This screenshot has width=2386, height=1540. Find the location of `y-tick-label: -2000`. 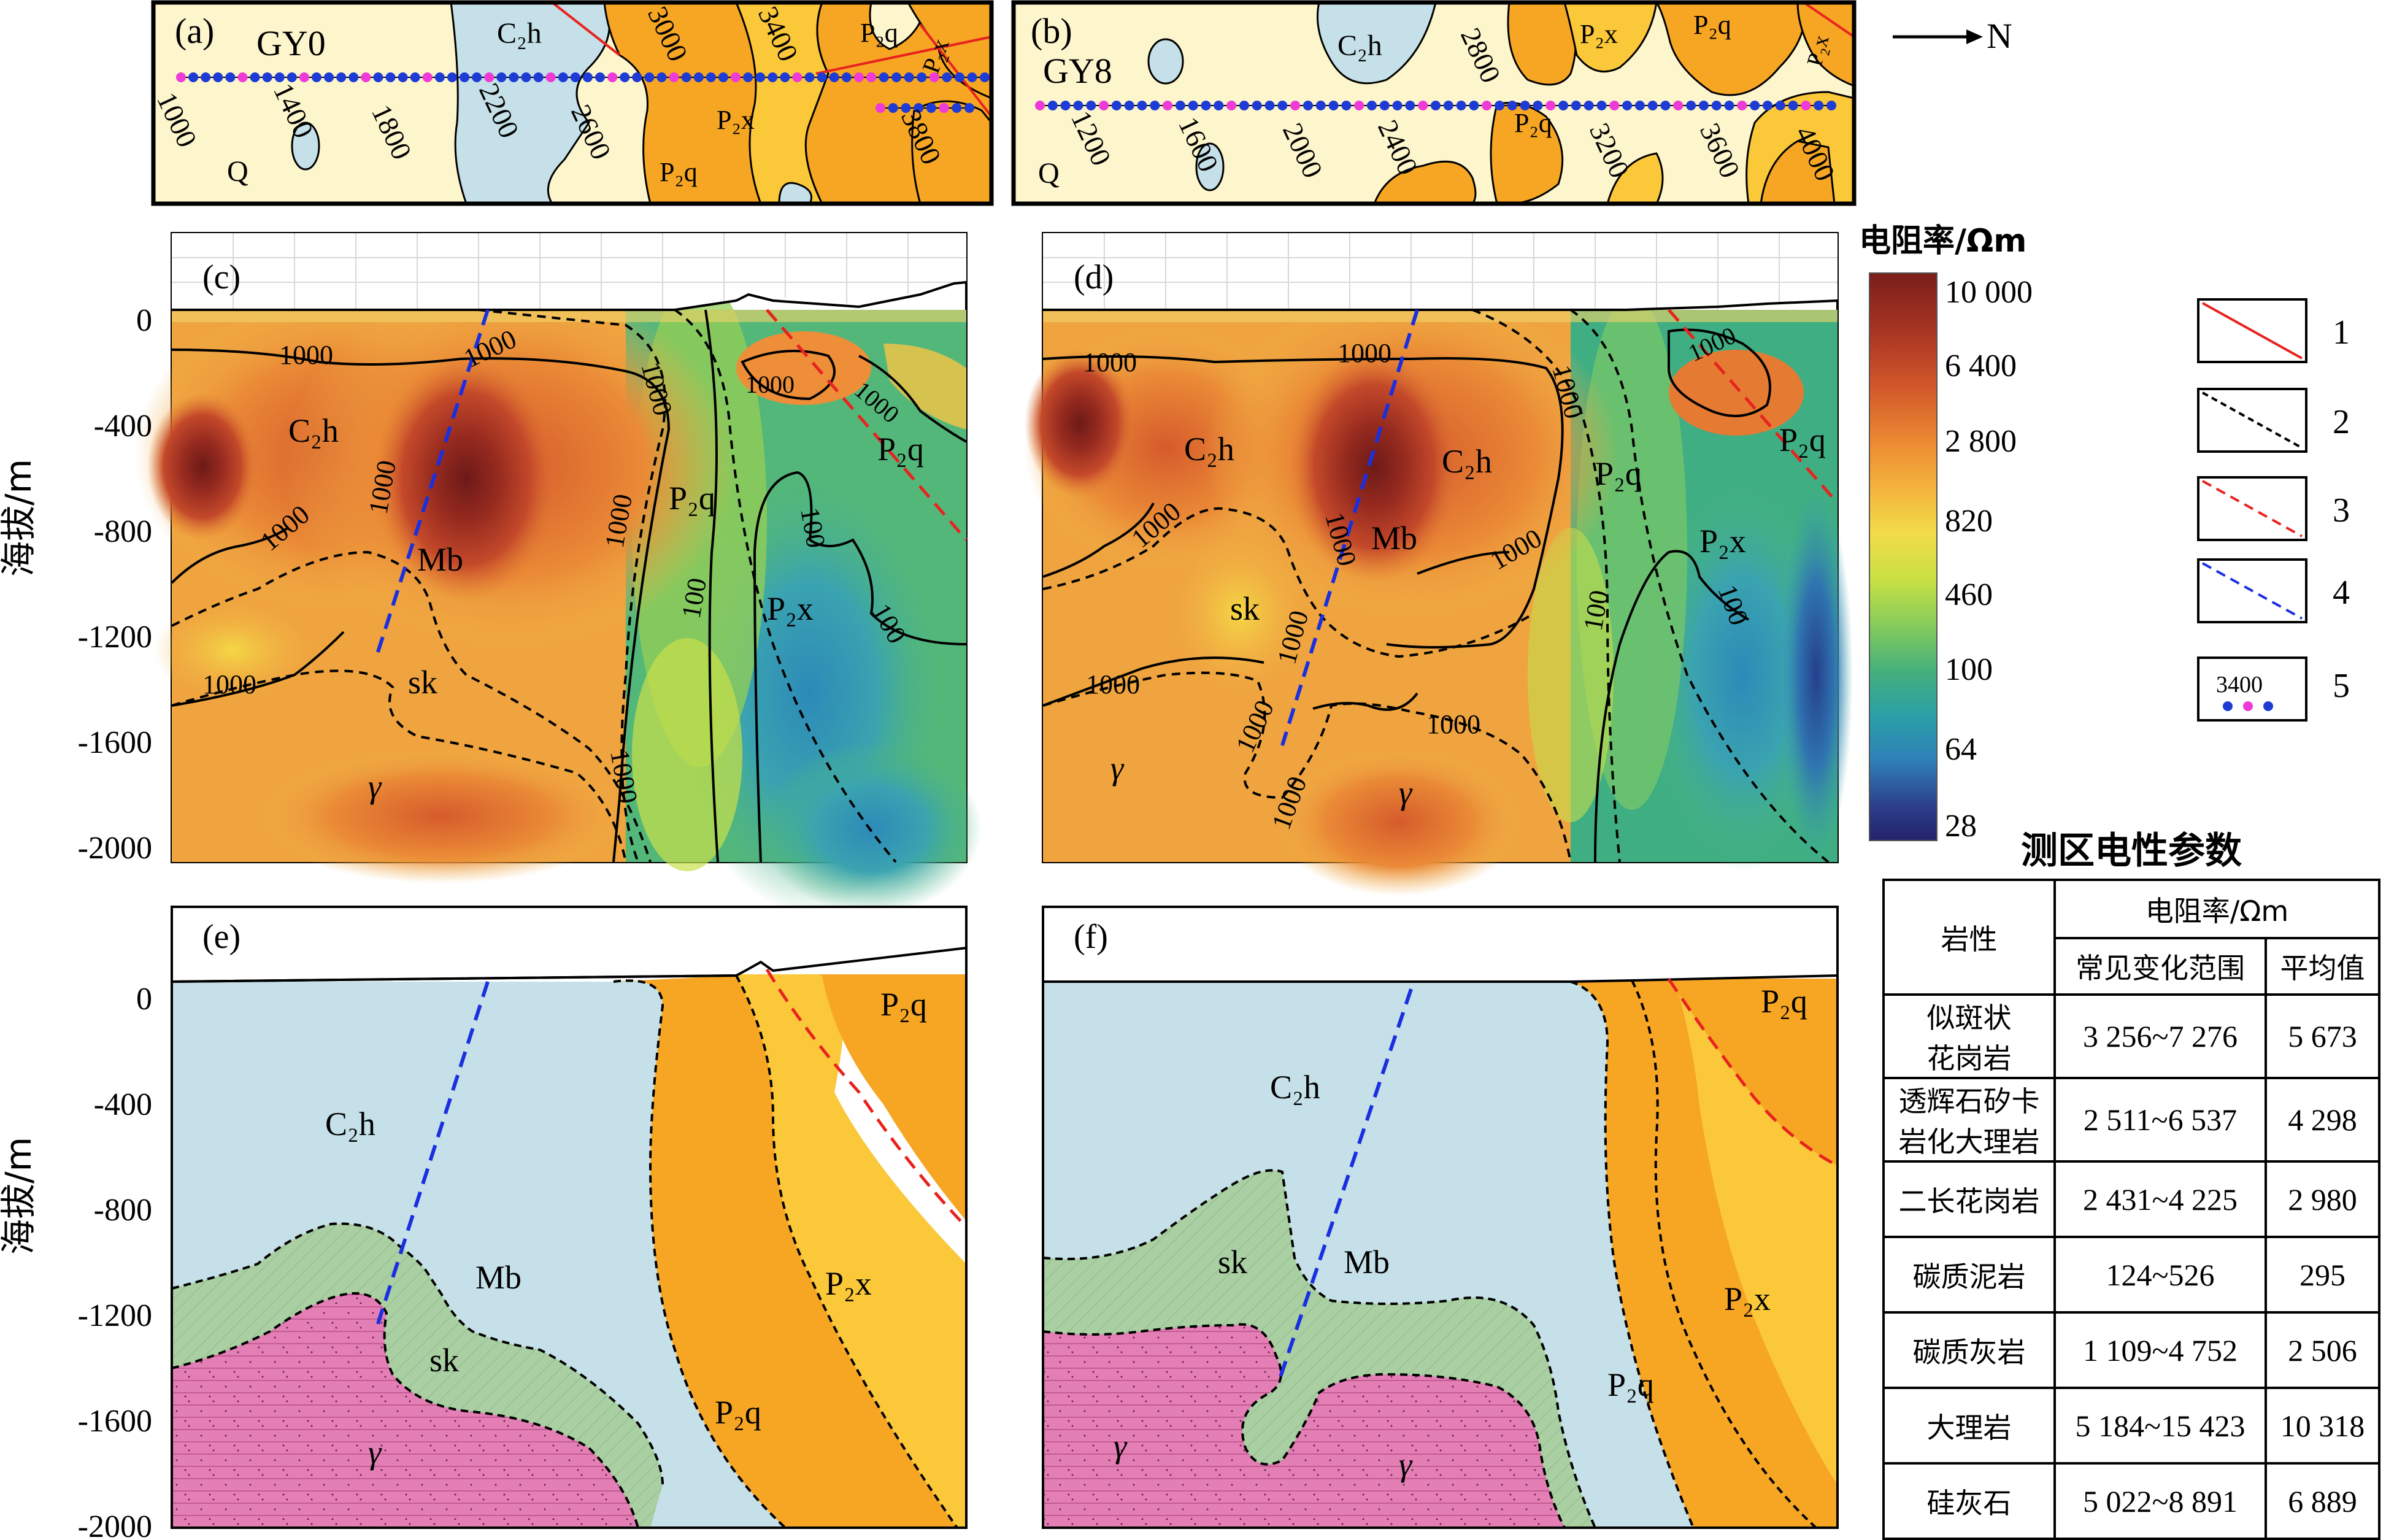

y-tick-label: -2000 is located at coordinates (115, 848).